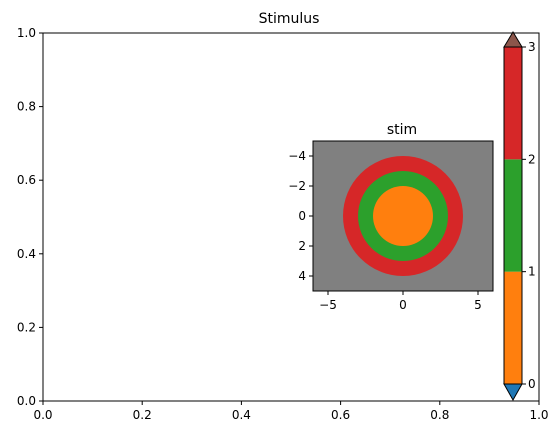 The image size is (558, 435). I want to click on main-x-tick-label: 0.8, so click(439, 415).